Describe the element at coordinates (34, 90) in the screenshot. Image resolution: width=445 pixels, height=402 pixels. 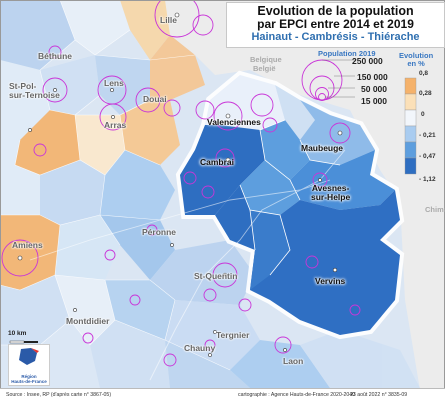
I see `city-label-st-pol: St-Pol- sur-Ternoise` at that location.